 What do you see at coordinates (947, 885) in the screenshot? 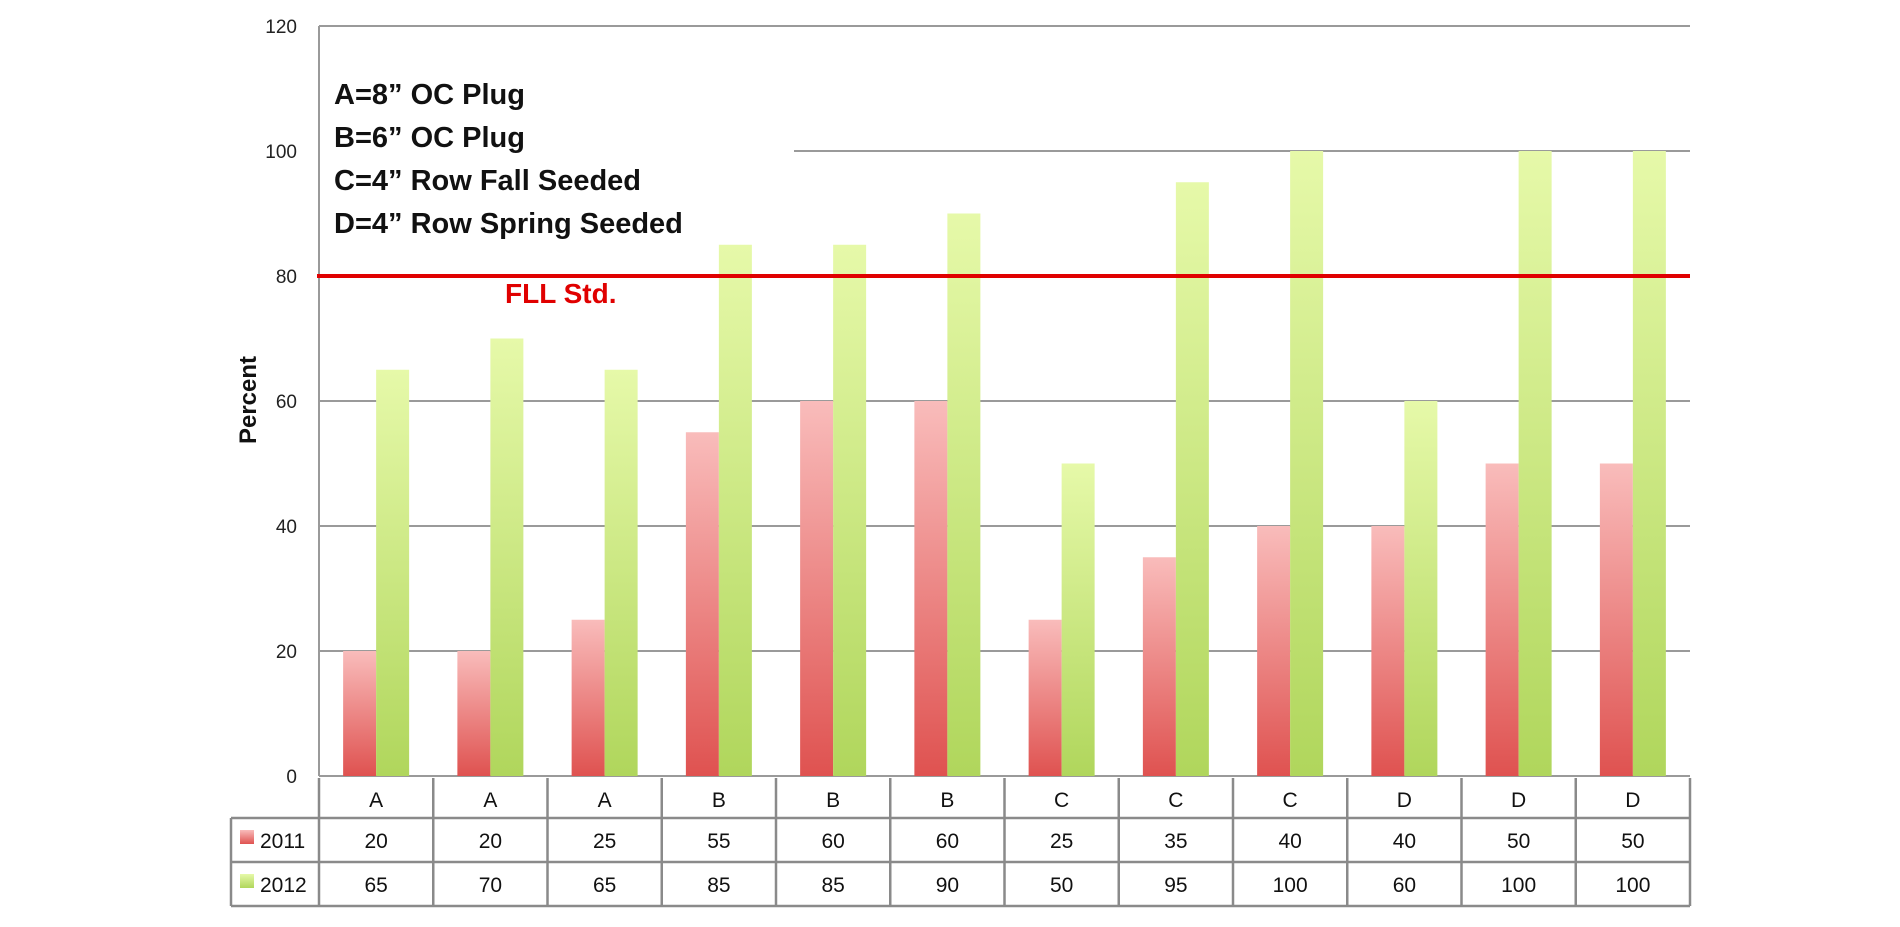
I see `data-label: 90` at bounding box center [947, 885].